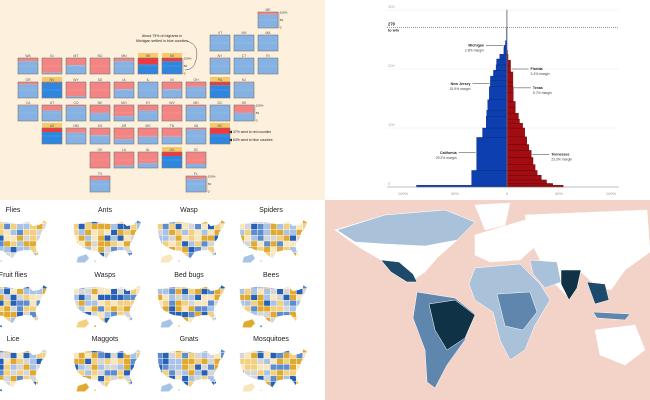  Describe the element at coordinates (281, 28) in the screenshot. I see `axis-tick-label: 0` at that location.